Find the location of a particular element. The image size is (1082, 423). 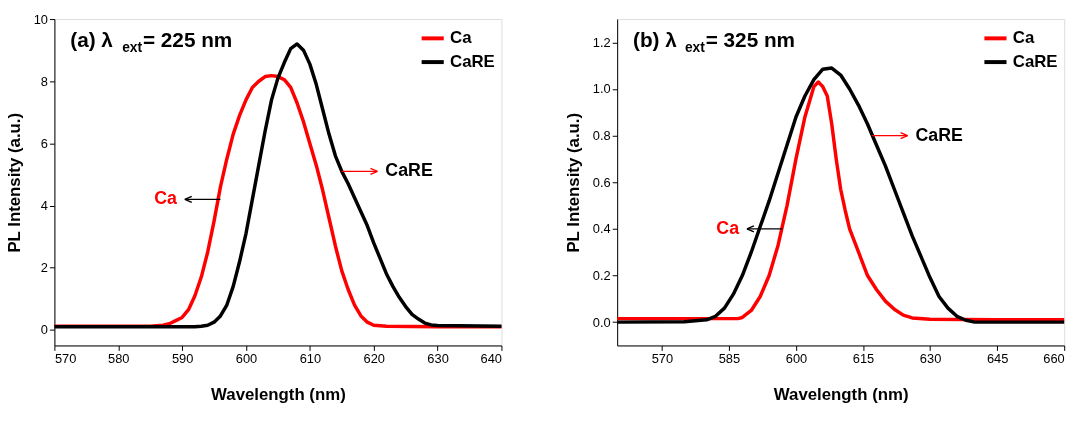

y-tick-label: 0 is located at coordinates (44, 330).